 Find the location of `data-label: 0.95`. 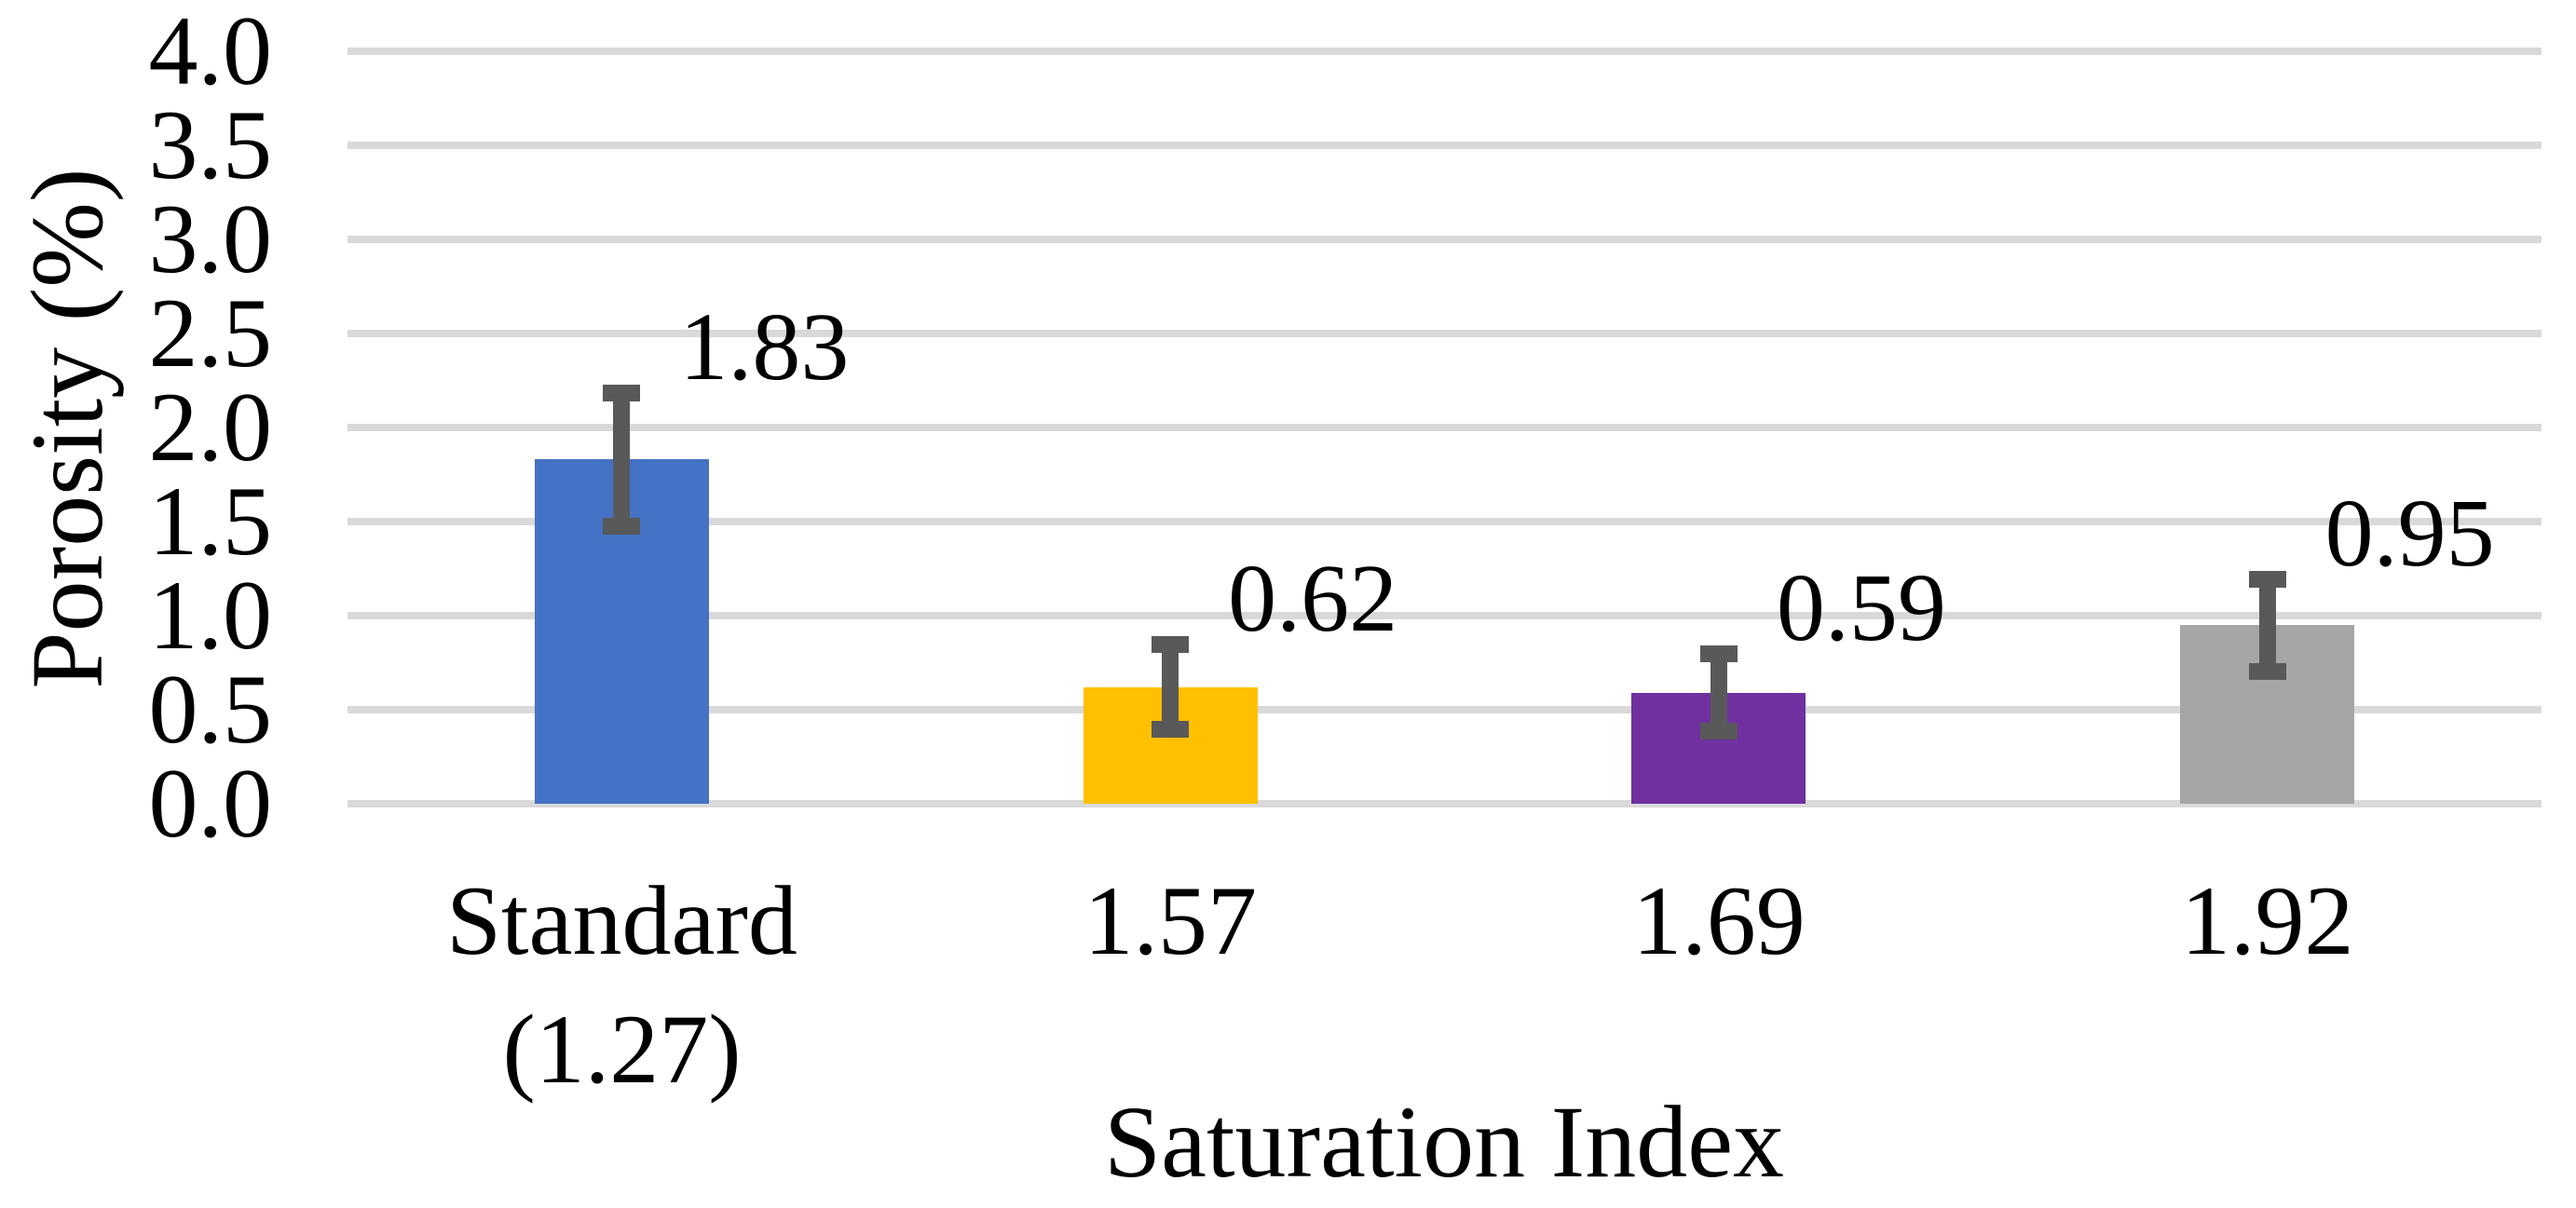

data-label: 0.95 is located at coordinates (2409, 533).